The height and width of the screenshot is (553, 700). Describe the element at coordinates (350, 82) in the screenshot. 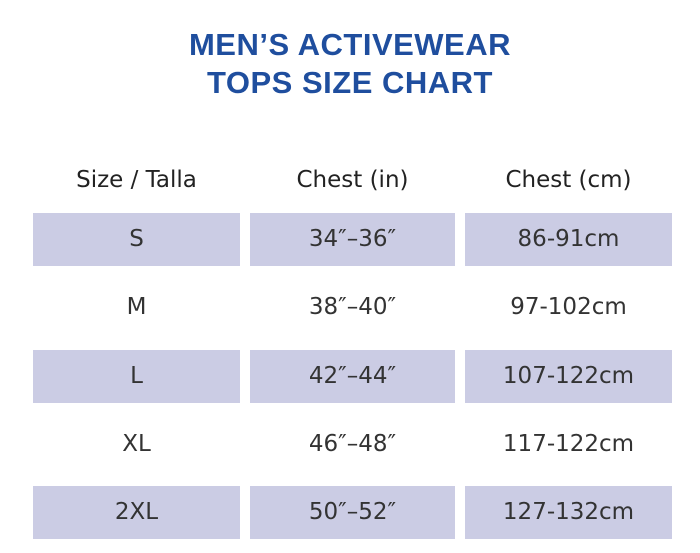

I see `title-line: TOPS SIZE CHART` at that location.